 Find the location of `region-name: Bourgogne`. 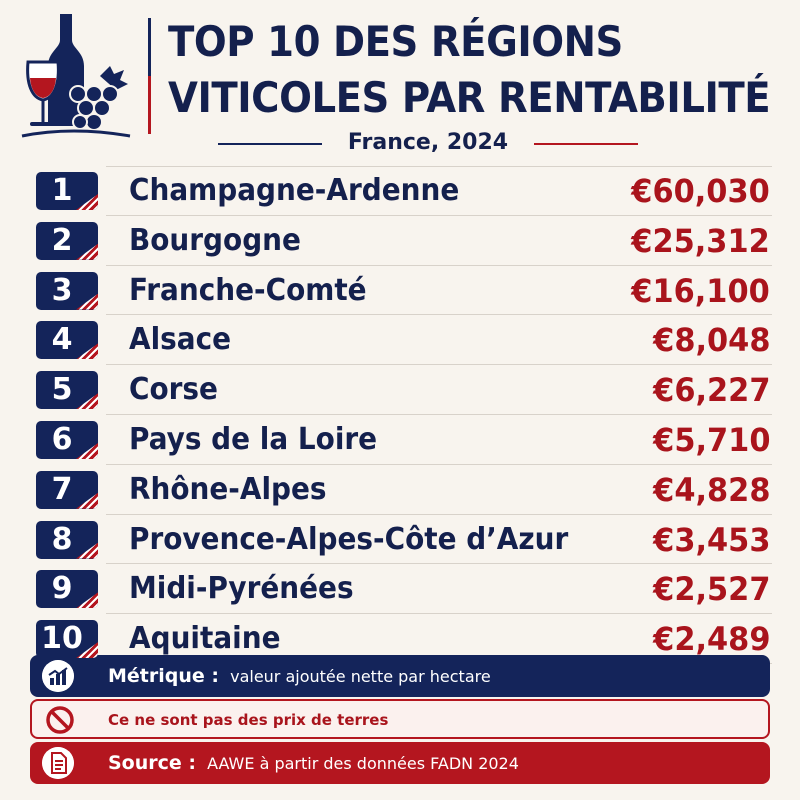

region-name: Bourgogne is located at coordinates (215, 240).